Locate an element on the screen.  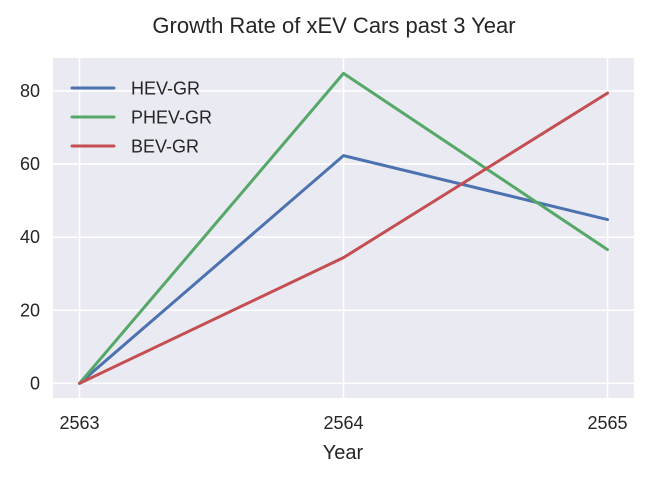
x-tick-label: 2565 is located at coordinates (607, 423).